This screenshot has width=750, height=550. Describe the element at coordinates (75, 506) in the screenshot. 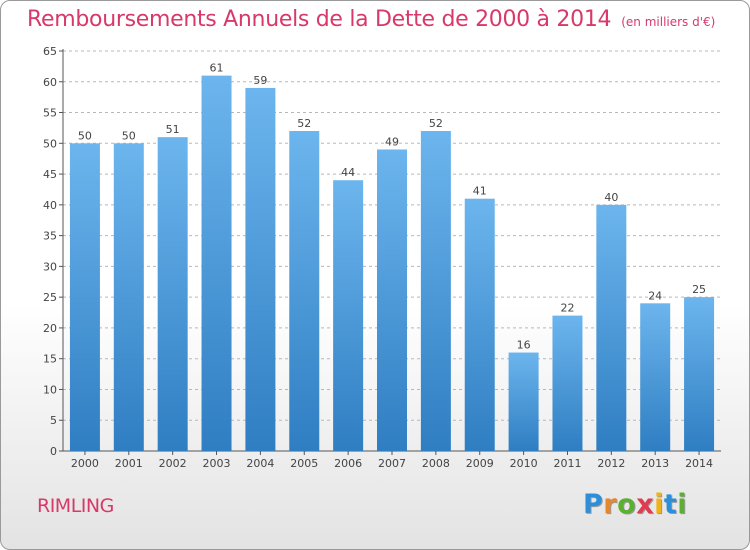

I see `commune-name: RIMLING` at that location.